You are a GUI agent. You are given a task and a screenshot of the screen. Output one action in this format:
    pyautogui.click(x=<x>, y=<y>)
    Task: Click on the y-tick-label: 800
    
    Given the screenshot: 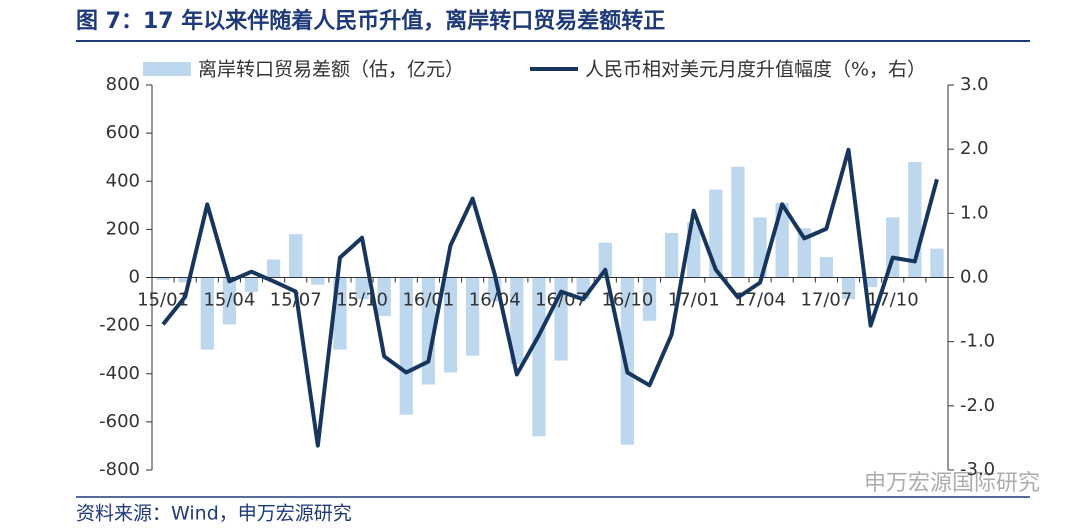 What is the action you would take?
    pyautogui.click(x=123, y=84)
    